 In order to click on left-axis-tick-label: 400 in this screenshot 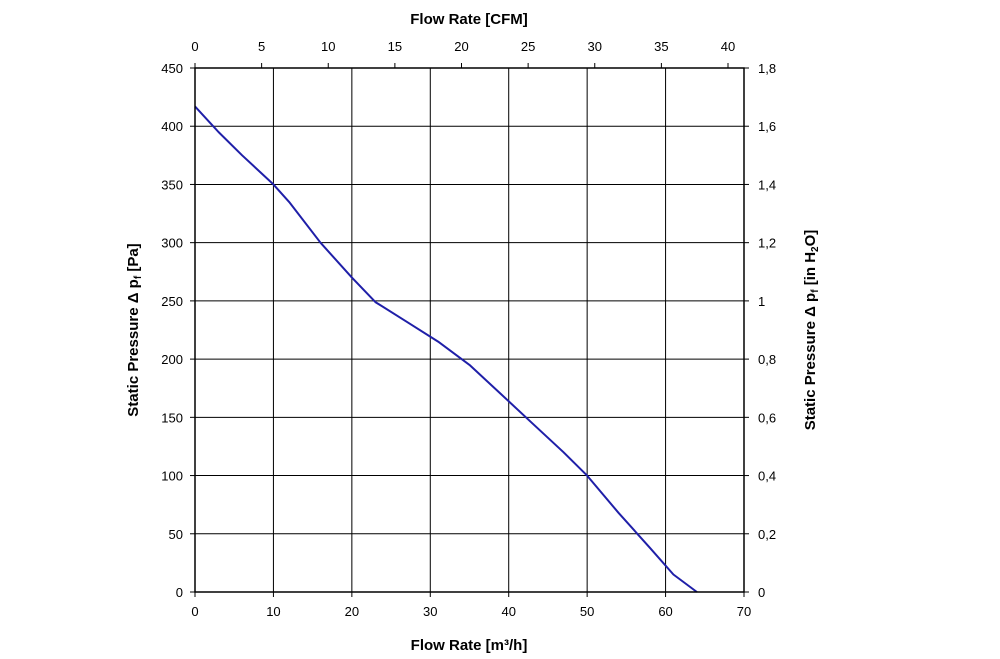, I will do `click(172, 126)`.